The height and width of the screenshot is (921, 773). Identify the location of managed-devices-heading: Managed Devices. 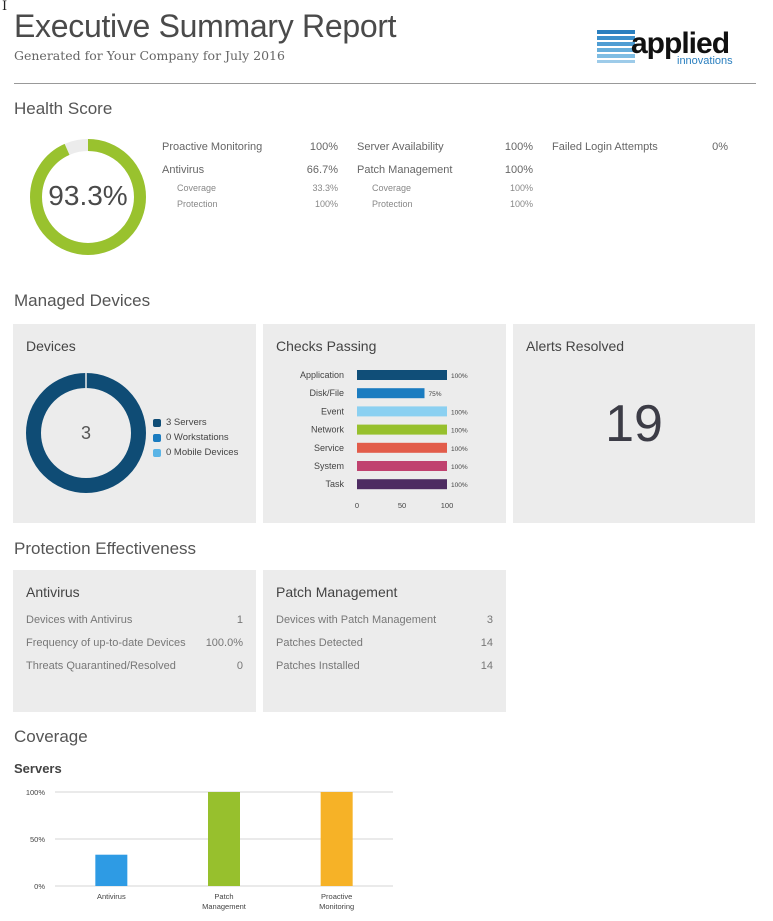
(82, 300).